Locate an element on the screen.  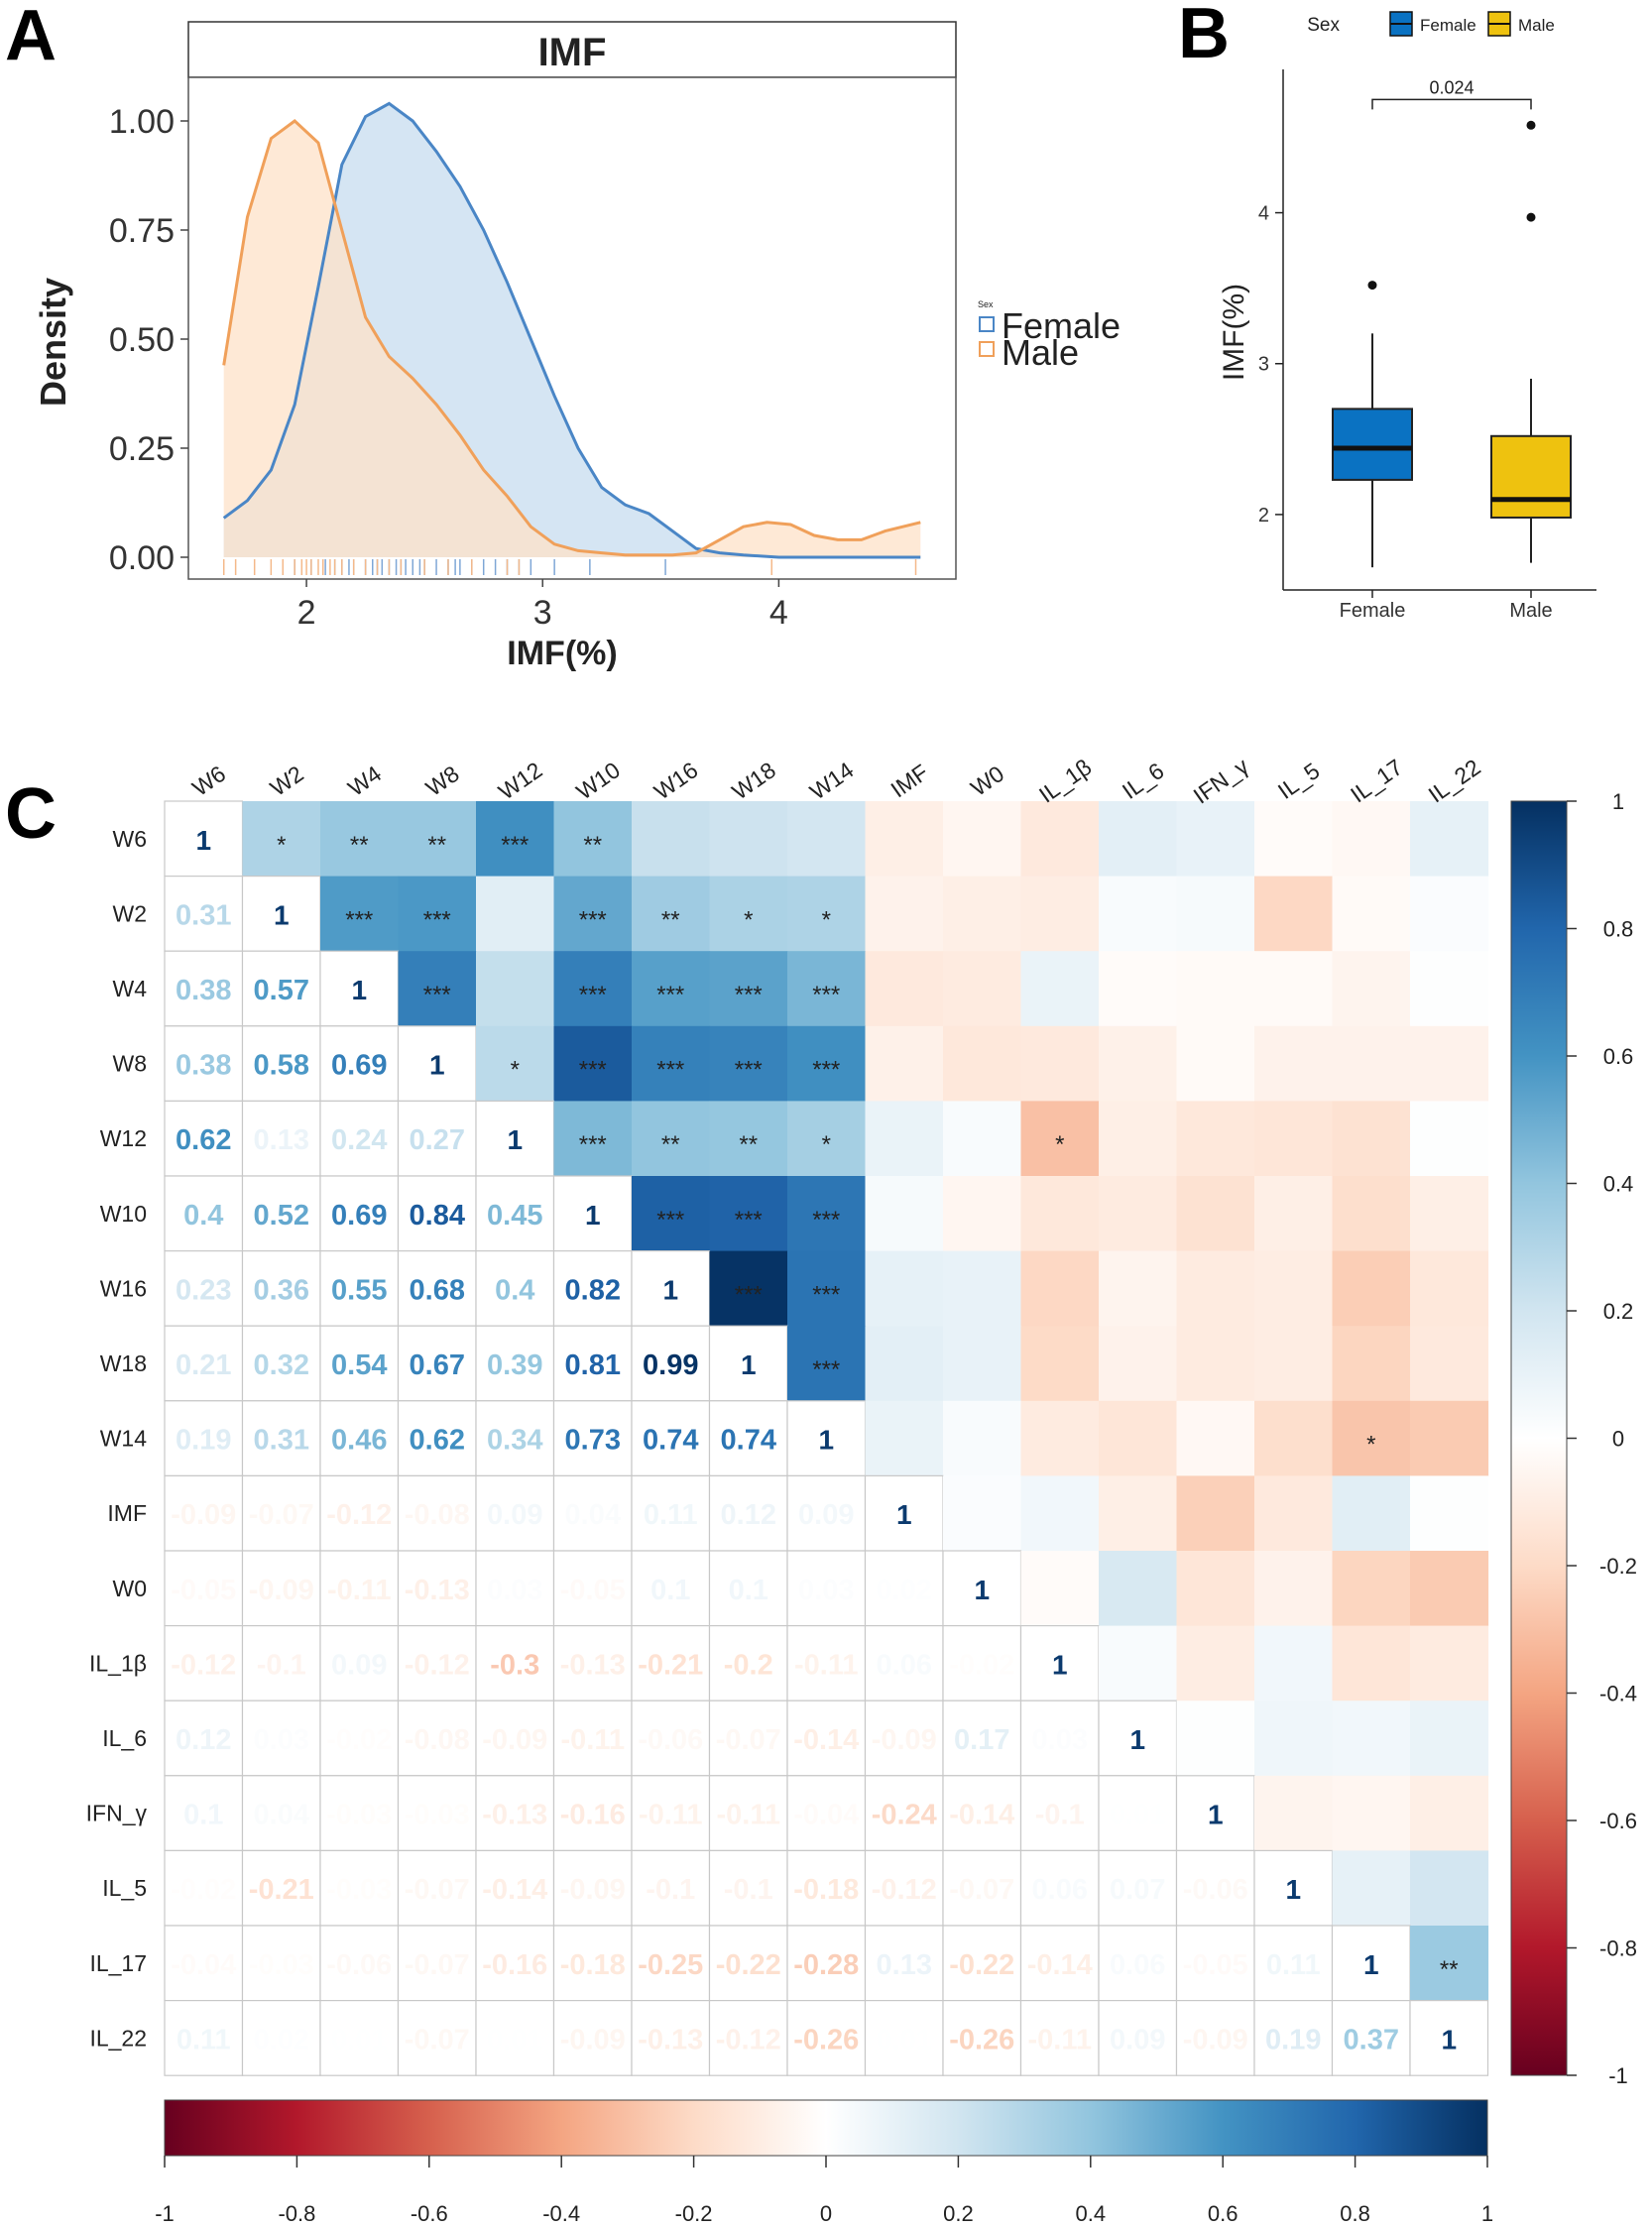
correlation-value: 0.11 is located at coordinates (1293, 1965).